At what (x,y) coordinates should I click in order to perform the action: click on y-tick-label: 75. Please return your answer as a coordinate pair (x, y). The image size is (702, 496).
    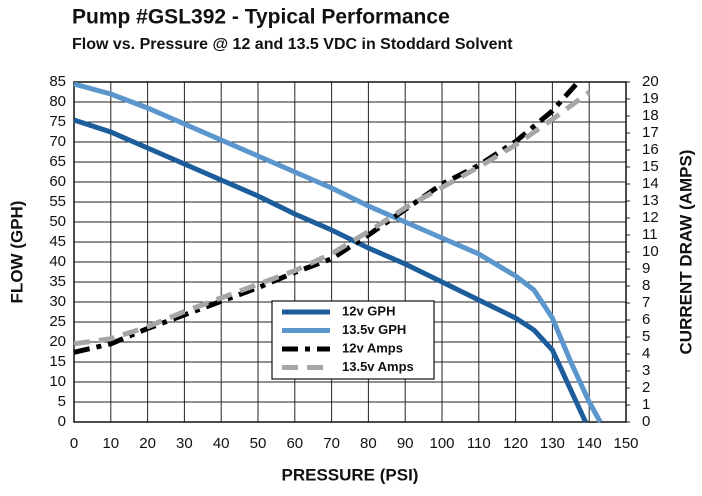
    Looking at the image, I should click on (57, 121).